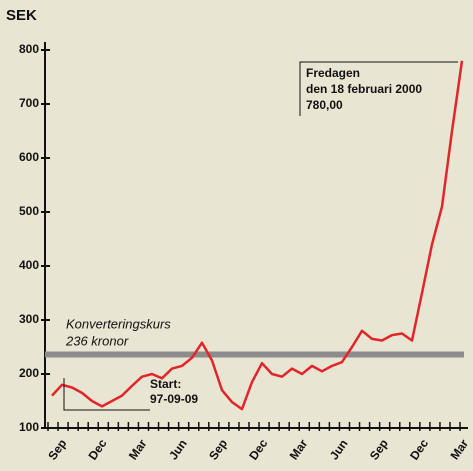  Describe the element at coordinates (21, 15) in the screenshot. I see `y-axis-label: SEK` at that location.